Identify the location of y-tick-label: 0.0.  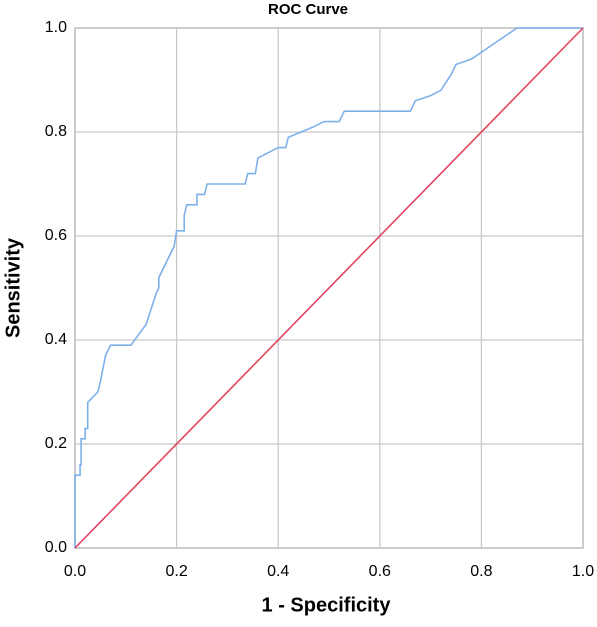
(56, 547).